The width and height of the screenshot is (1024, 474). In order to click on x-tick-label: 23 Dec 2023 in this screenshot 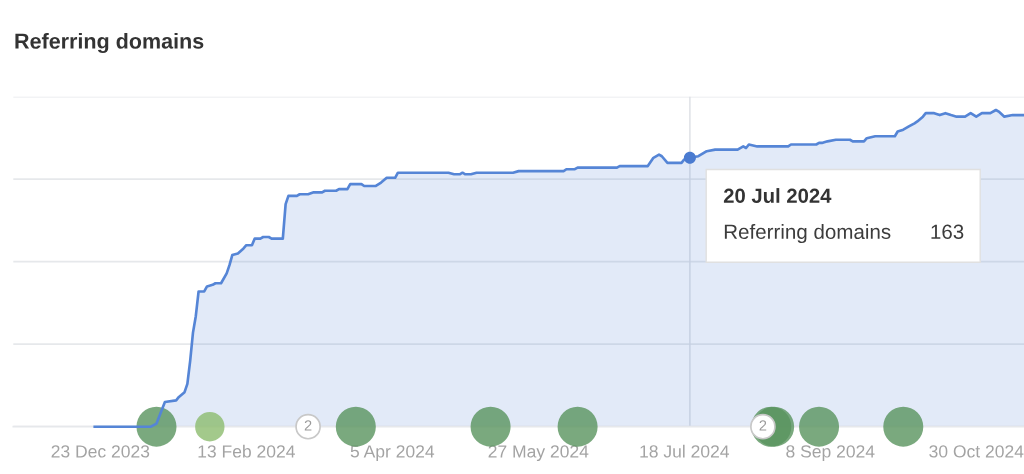, I will do `click(100, 451)`.